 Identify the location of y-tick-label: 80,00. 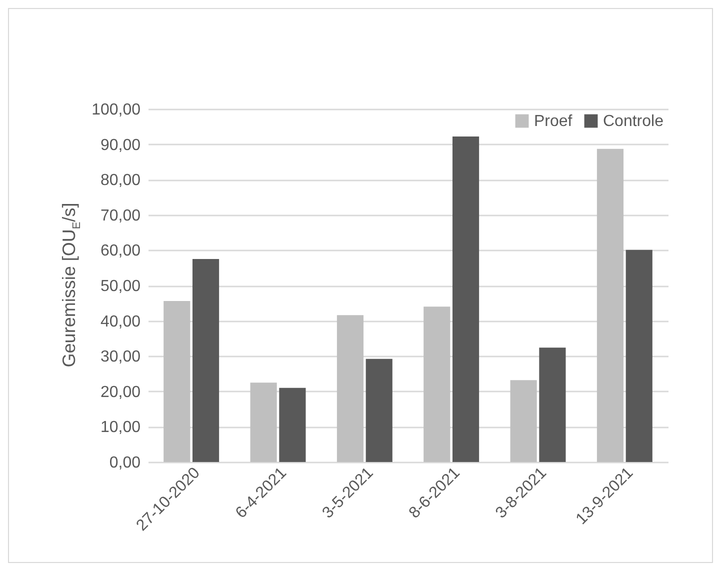
(120, 181).